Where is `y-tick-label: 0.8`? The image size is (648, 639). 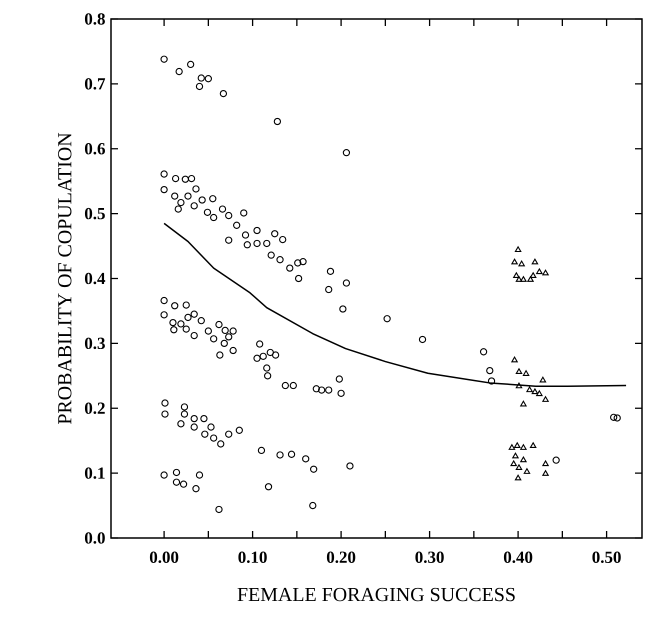
y-tick-label: 0.8 is located at coordinates (94, 19).